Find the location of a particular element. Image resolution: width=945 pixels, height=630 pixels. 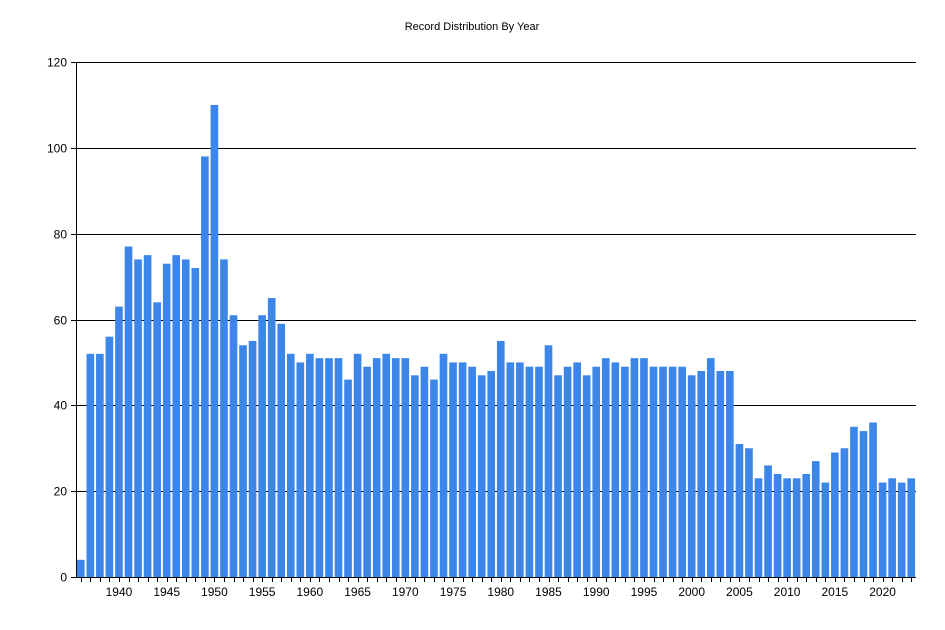

x-tick-label: 1945 is located at coordinates (166, 592).